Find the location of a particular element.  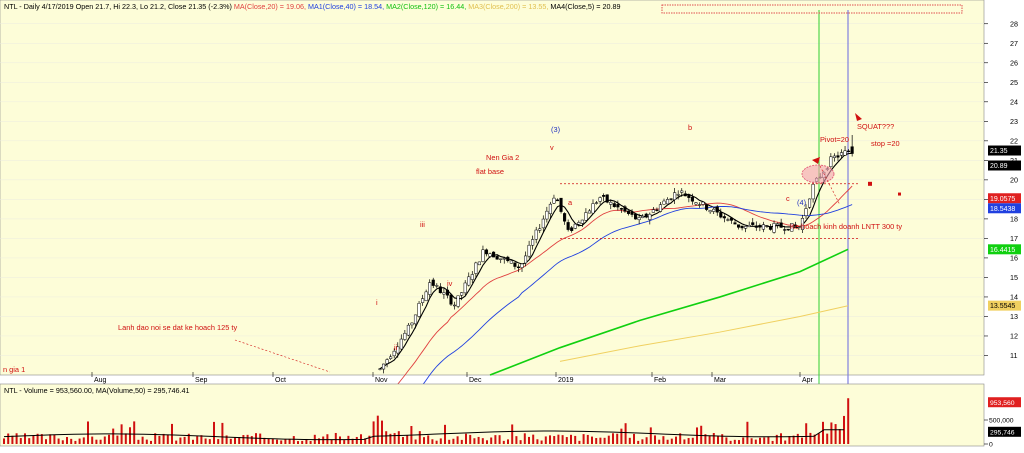

time-tick-label: Aug is located at coordinates (100, 380).